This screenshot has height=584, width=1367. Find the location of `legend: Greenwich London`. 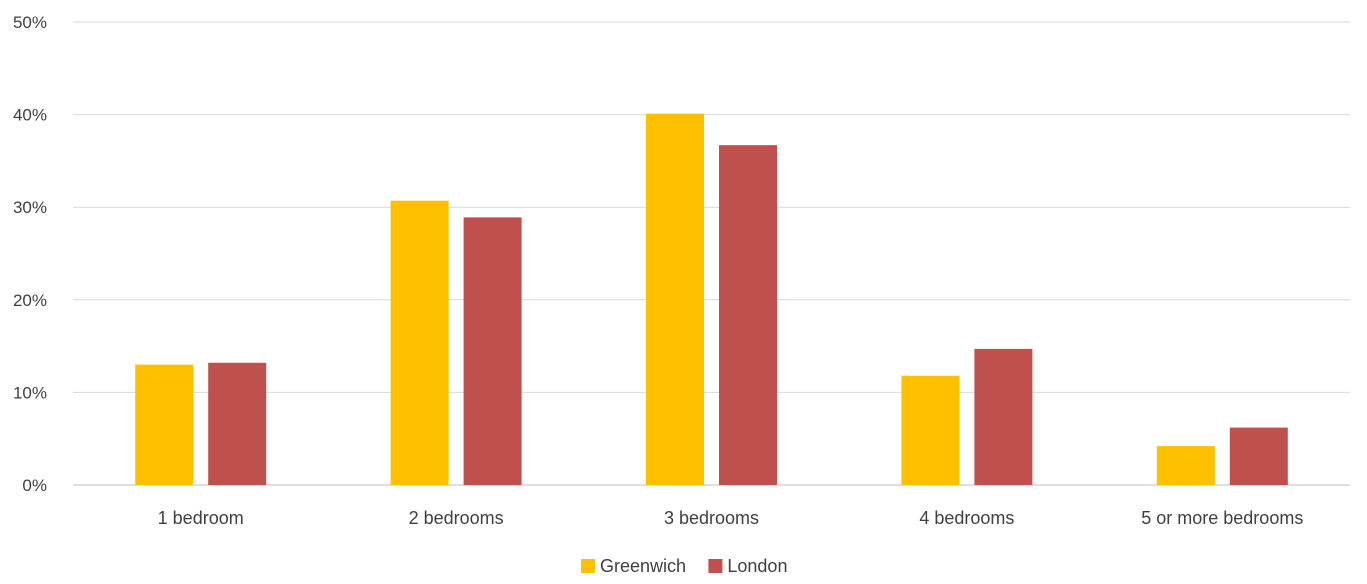

legend: Greenwich London is located at coordinates (684, 566).